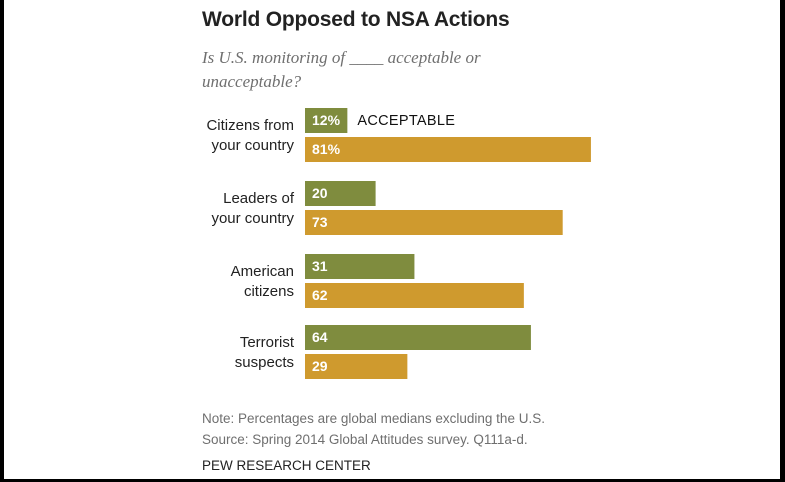  Describe the element at coordinates (252, 208) in the screenshot. I see `category-label: Leaders of your country` at that location.